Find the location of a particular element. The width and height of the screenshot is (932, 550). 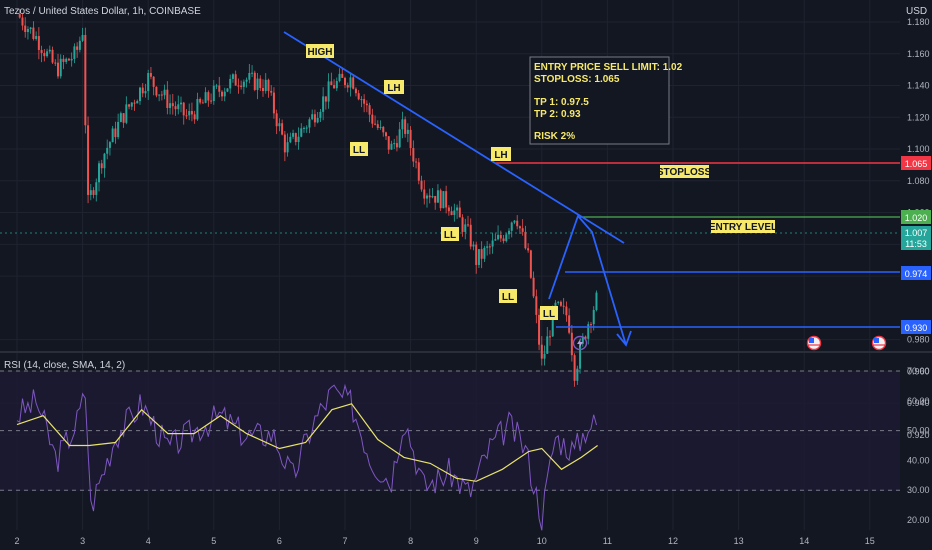

rsi-tick-label: 20.00 is located at coordinates (918, 520).